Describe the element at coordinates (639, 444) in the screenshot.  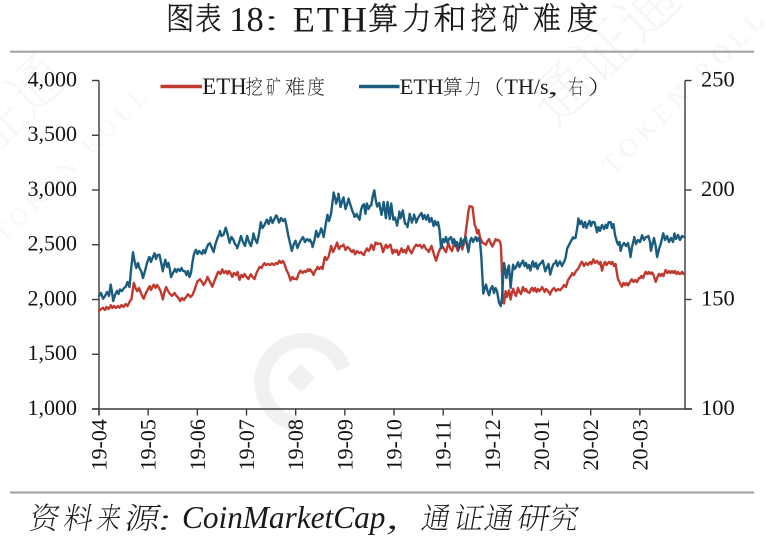
I see `svg-text: 20-03` at that location.